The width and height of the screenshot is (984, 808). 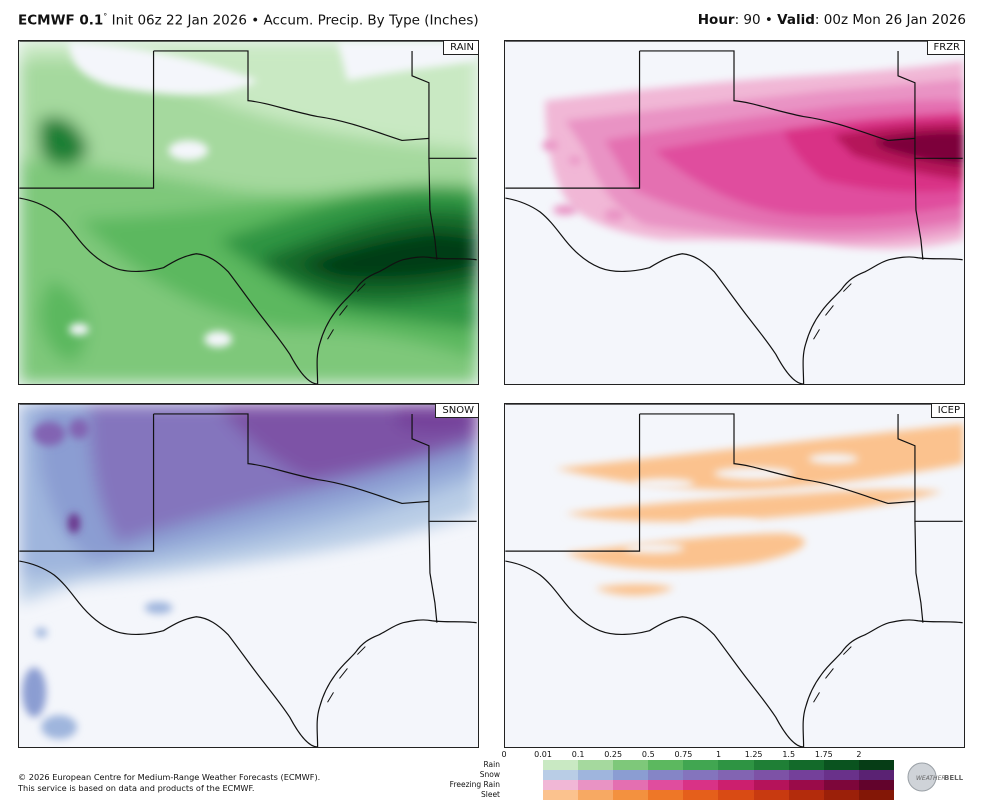 I want to click on frzr-panel-label: FRZR, so click(x=945, y=48).